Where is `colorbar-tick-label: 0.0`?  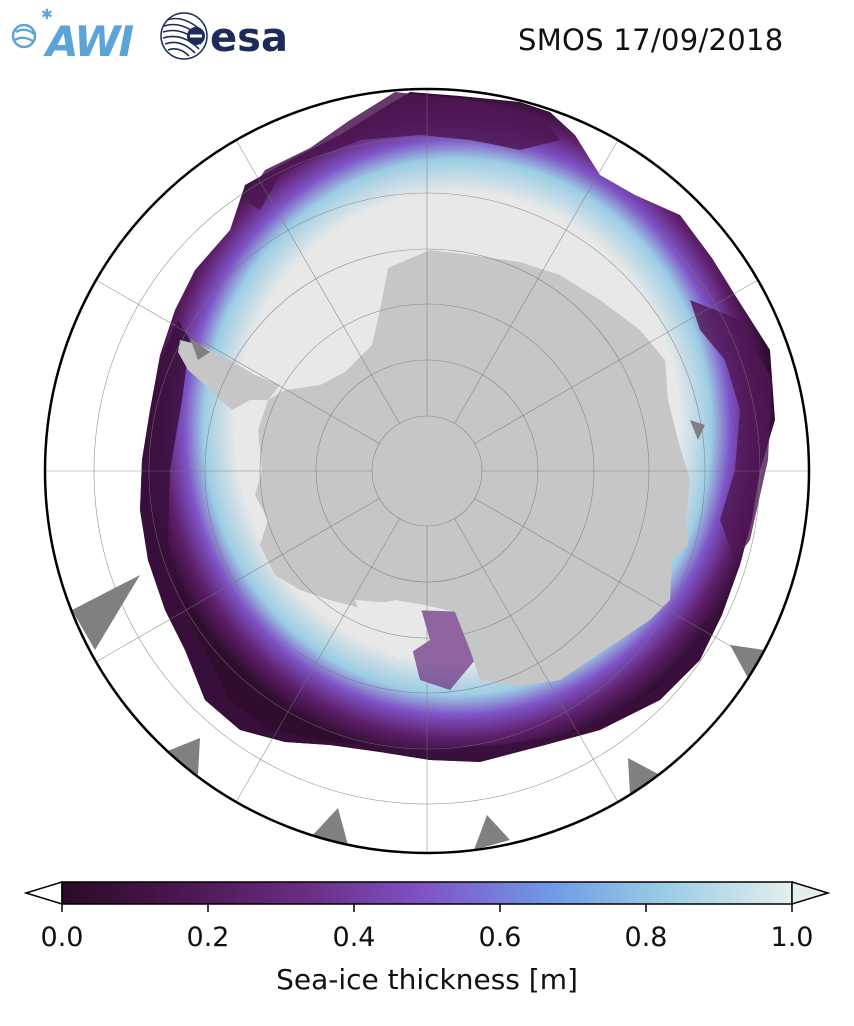
colorbar-tick-label: 0.0 is located at coordinates (62, 937).